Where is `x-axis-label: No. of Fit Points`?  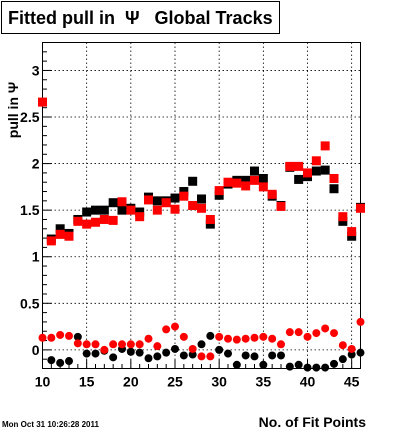 x-axis-label: No. of Fit Points is located at coordinates (313, 422).